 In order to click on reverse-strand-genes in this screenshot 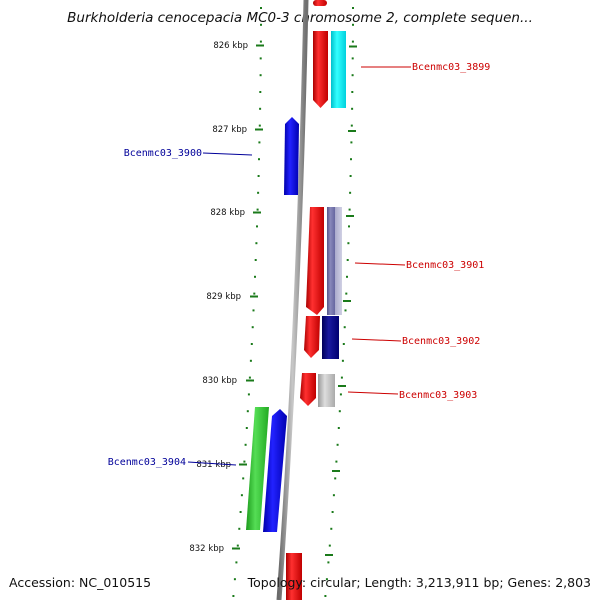, I will do `click(272, 324)`.